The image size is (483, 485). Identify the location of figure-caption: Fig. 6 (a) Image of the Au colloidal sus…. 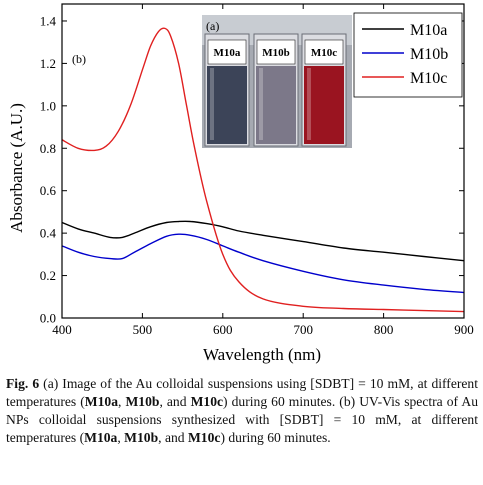
(242, 411).